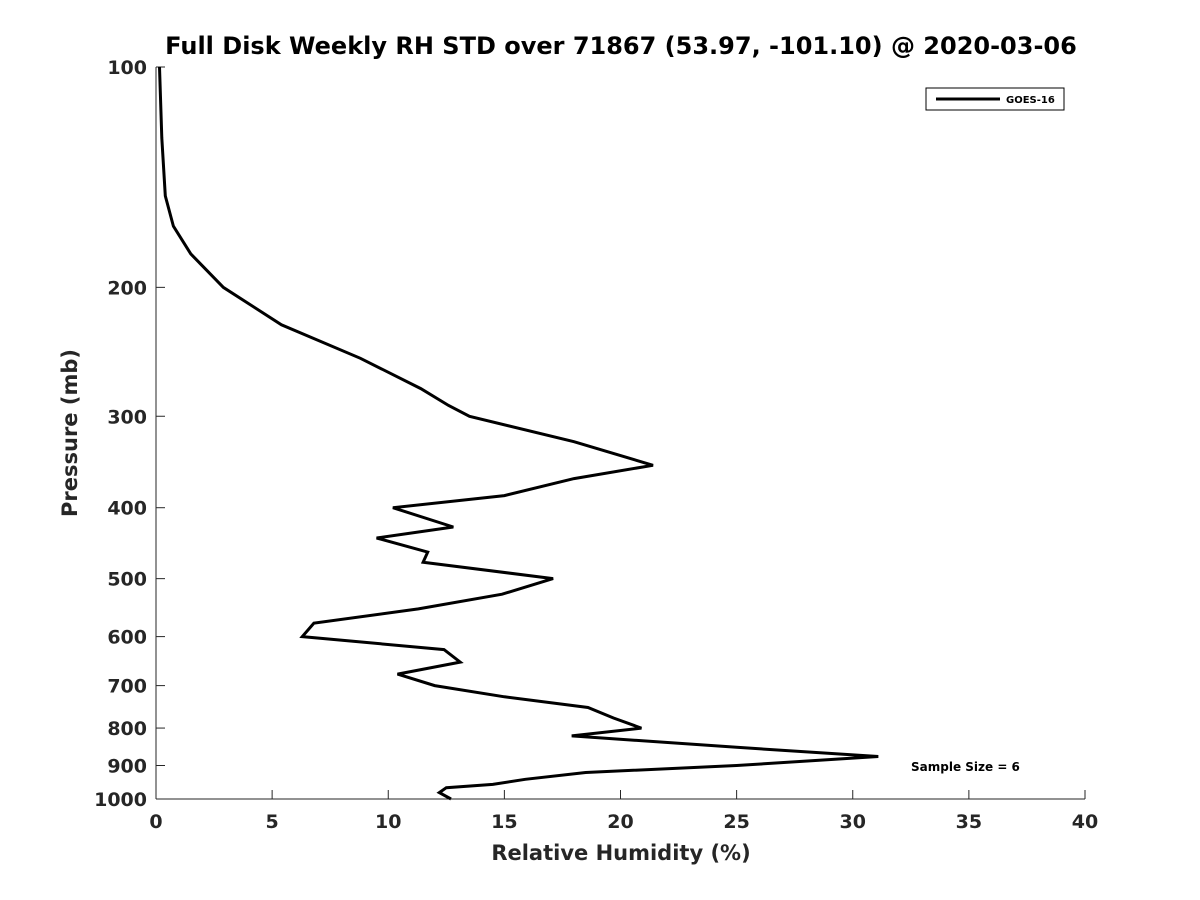 This screenshot has width=1200, height=900. What do you see at coordinates (736, 822) in the screenshot?
I see `x-tick-label: 25` at bounding box center [736, 822].